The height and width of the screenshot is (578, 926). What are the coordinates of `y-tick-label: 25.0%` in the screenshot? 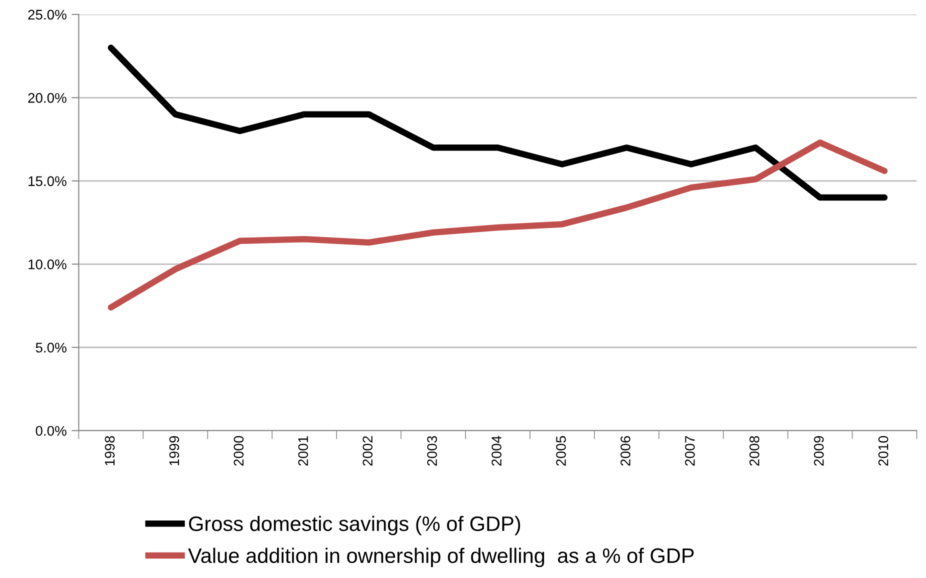 It's located at (47, 15).